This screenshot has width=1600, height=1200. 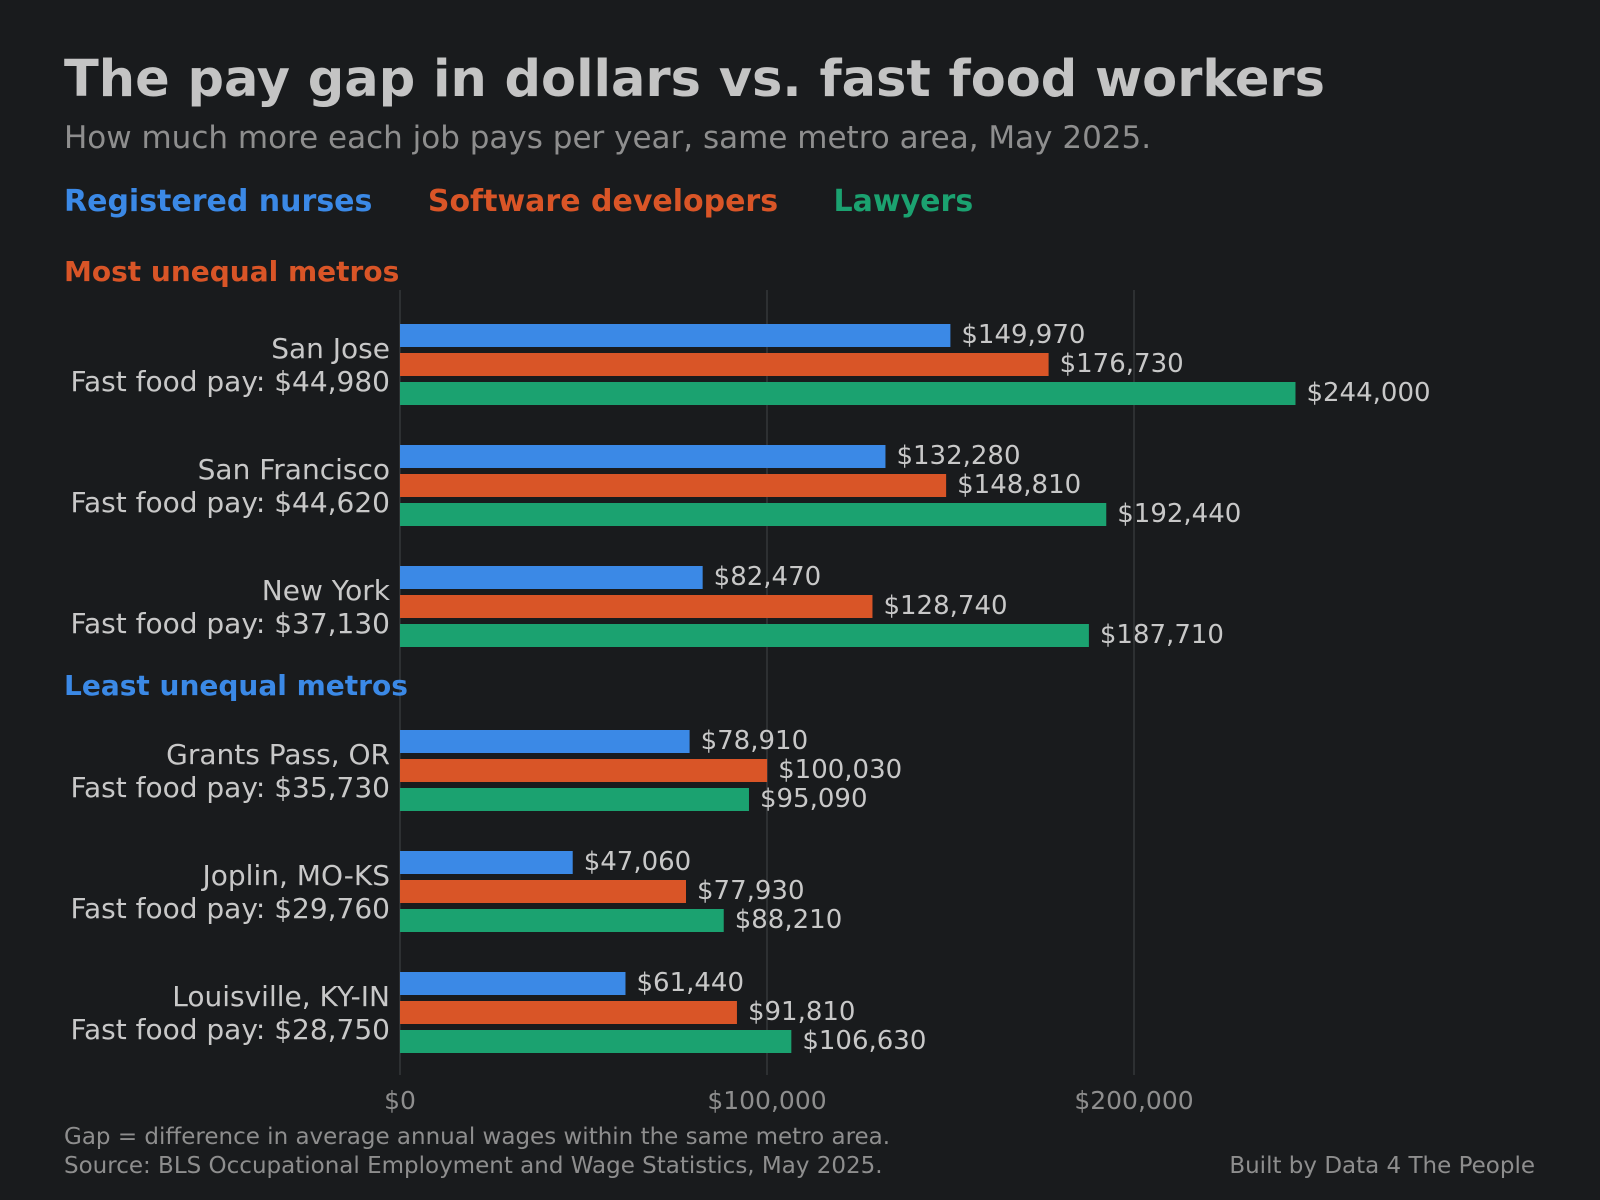 What do you see at coordinates (945, 606) in the screenshot?
I see `bar-value-label: $128,740` at bounding box center [945, 606].